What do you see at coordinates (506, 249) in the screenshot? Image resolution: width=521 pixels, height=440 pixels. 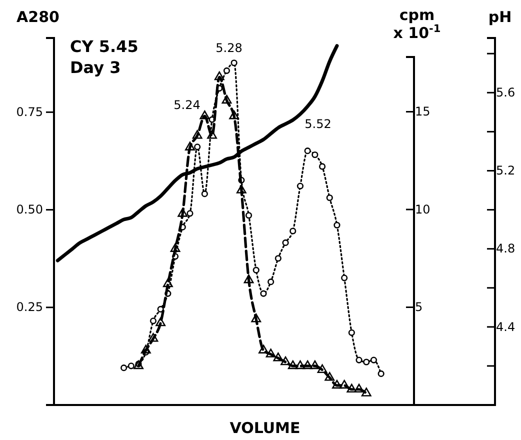 I see `y3-tick-label: 4.8` at bounding box center [506, 249].